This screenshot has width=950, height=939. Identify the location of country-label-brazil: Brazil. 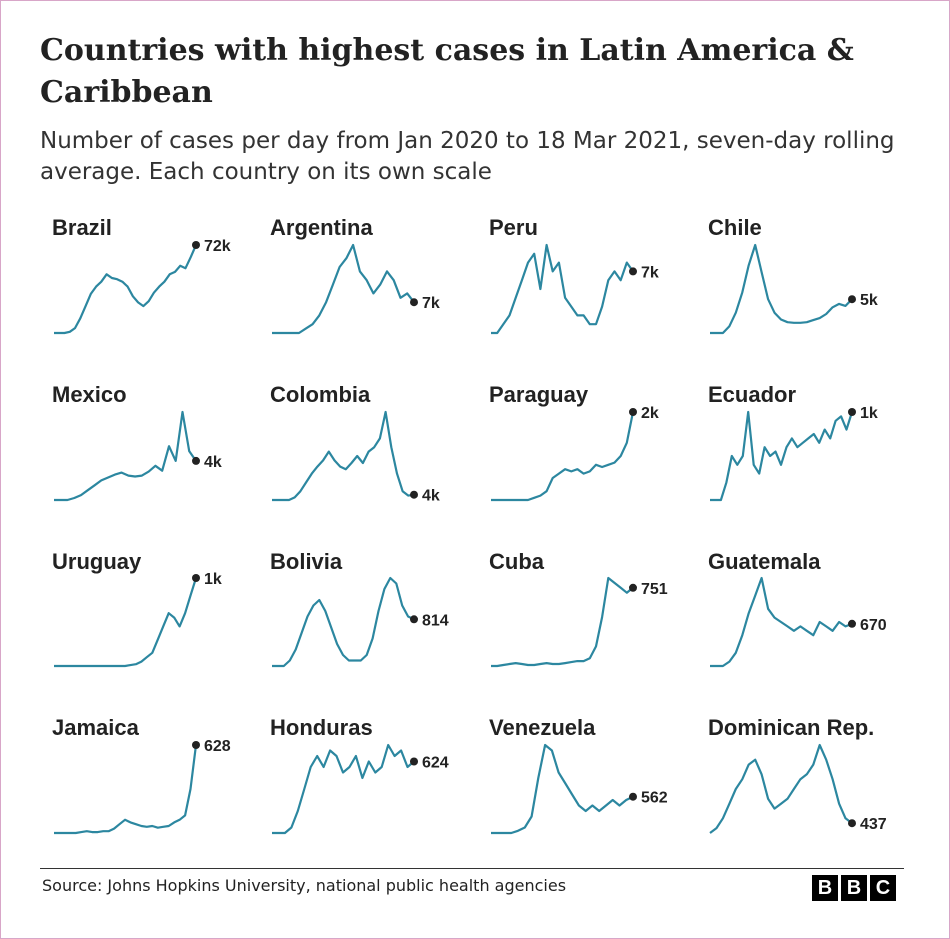
(82, 227).